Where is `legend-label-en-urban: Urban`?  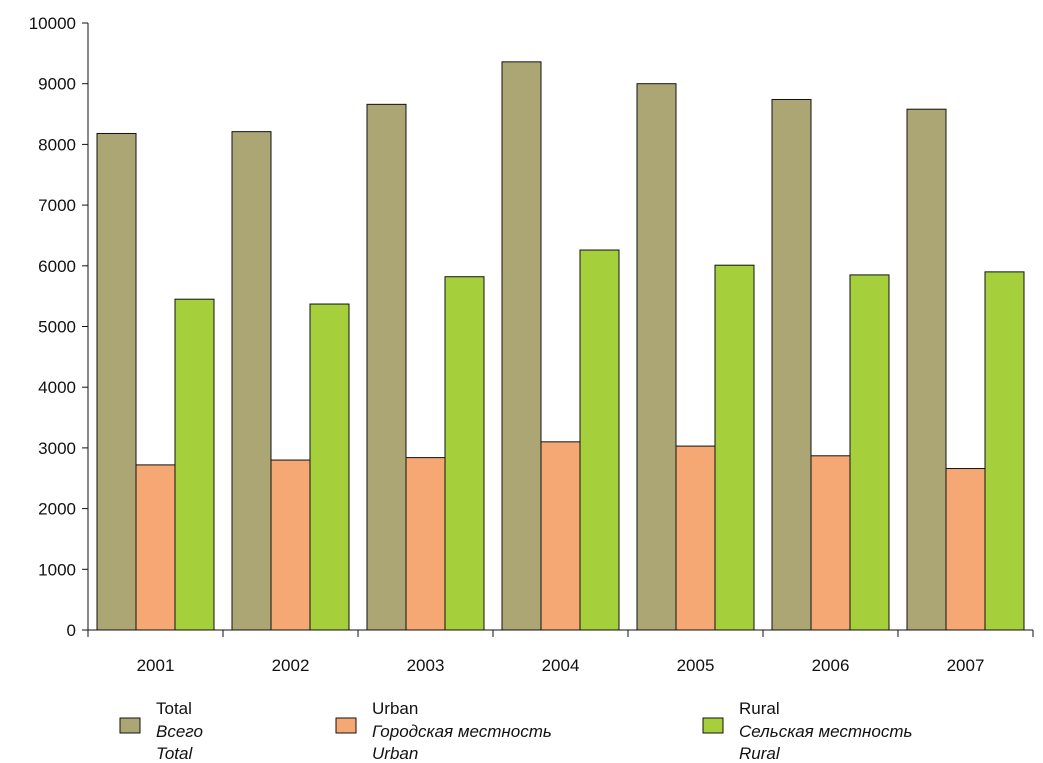
legend-label-en-urban: Urban is located at coordinates (395, 753).